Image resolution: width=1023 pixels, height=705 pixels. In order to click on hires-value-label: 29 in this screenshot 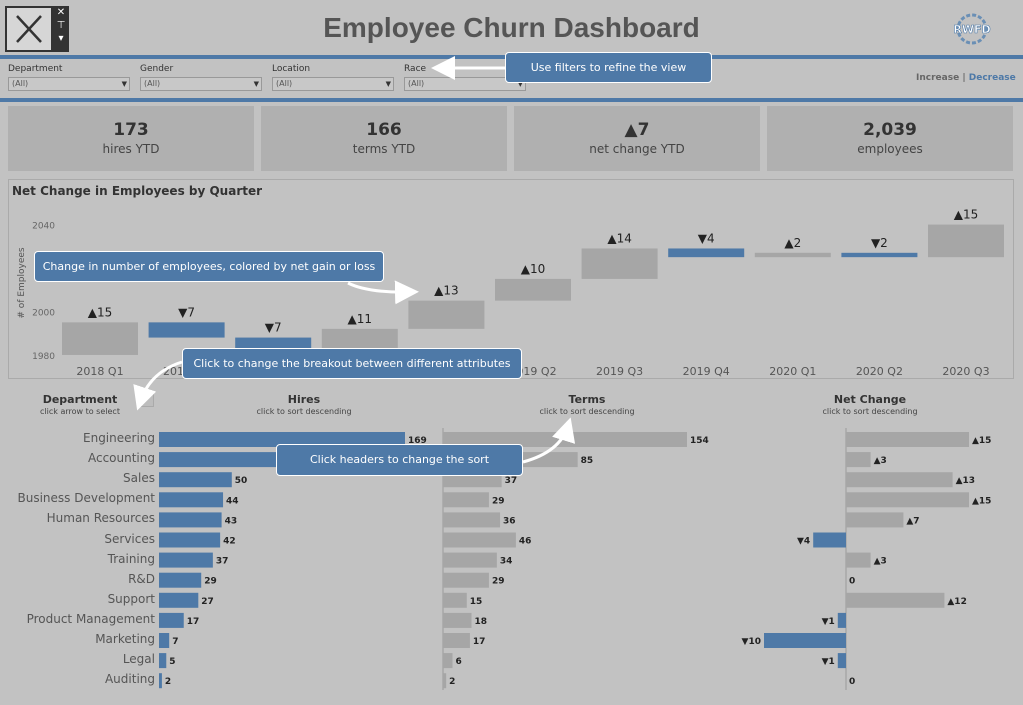, I will do `click(210, 582)`.